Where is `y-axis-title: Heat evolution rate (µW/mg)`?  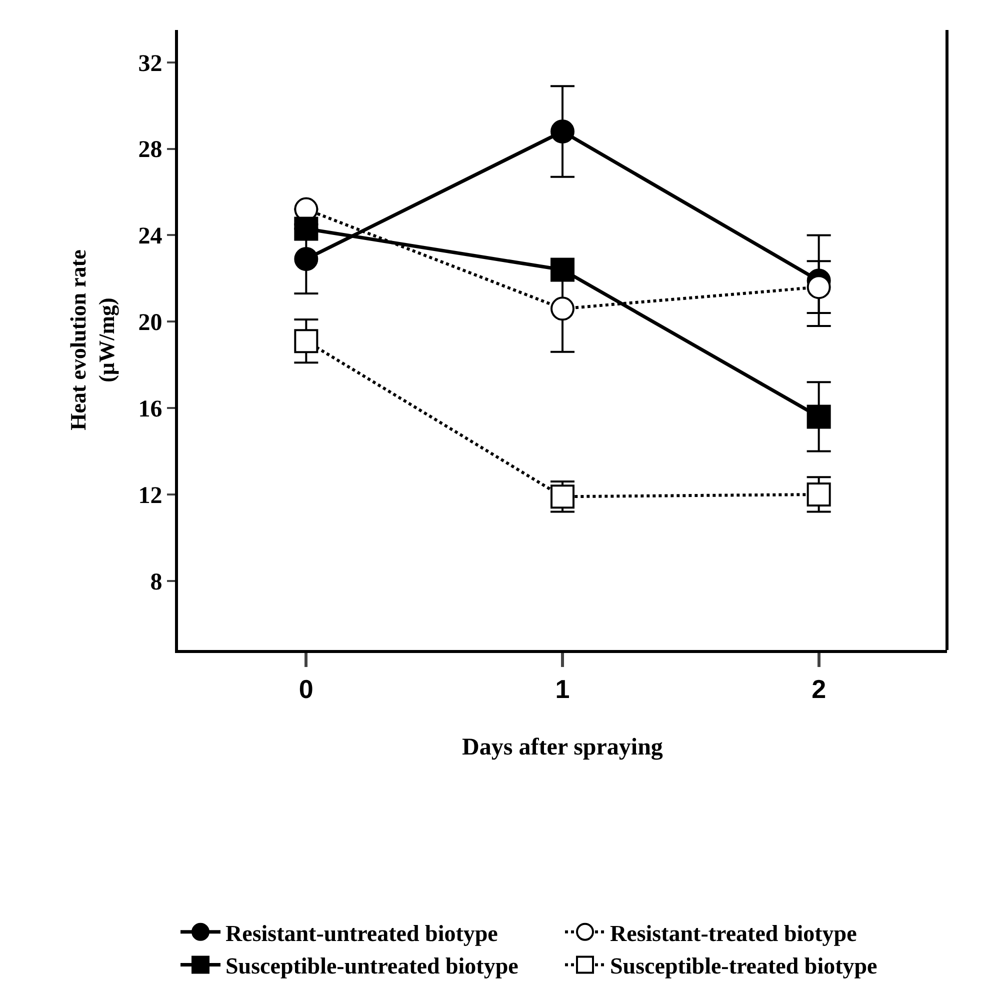 y-axis-title: Heat evolution rate (µW/mg) is located at coordinates (92, 339).